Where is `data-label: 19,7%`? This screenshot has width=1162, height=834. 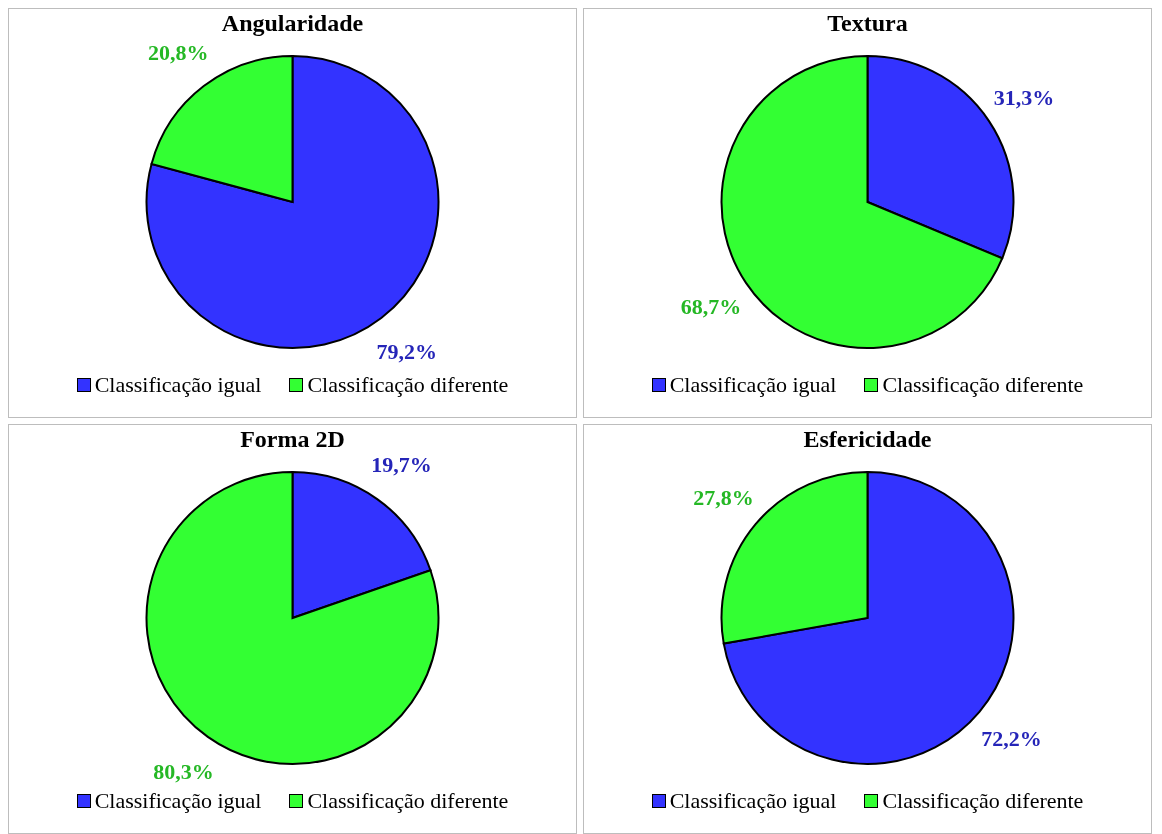
data-label: 19,7% is located at coordinates (401, 465).